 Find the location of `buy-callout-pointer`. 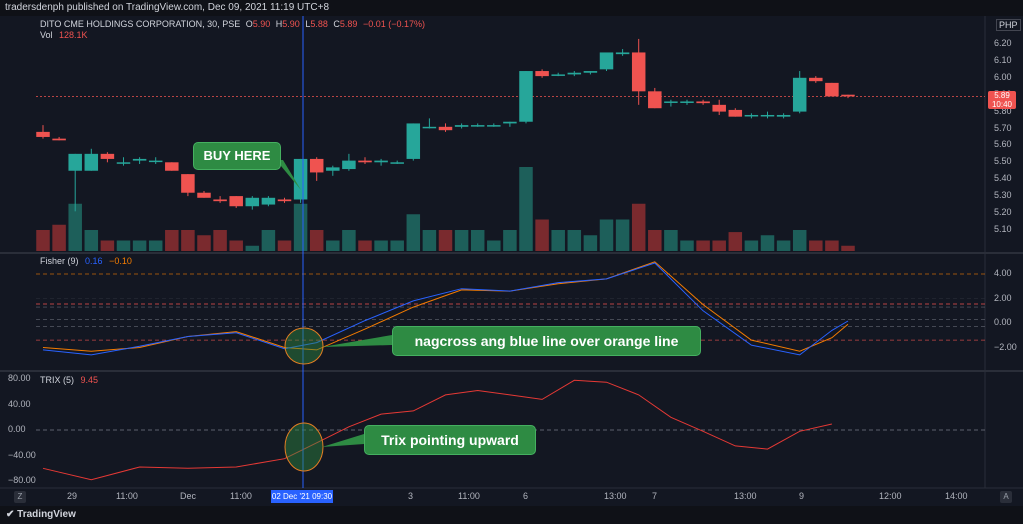

buy-callout-pointer is located at coordinates (288, 175).